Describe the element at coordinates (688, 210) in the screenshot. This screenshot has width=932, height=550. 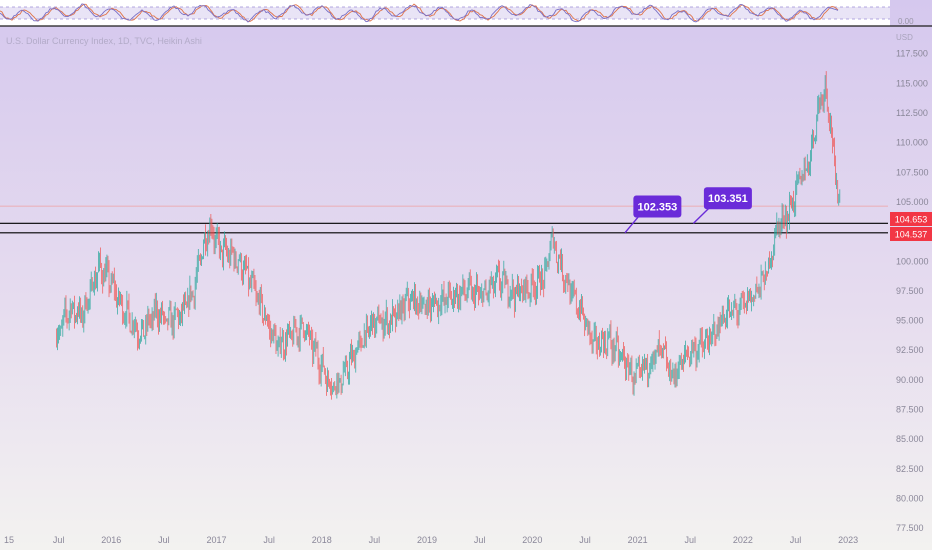
I see `price-callouts: 102.353 103.351` at that location.